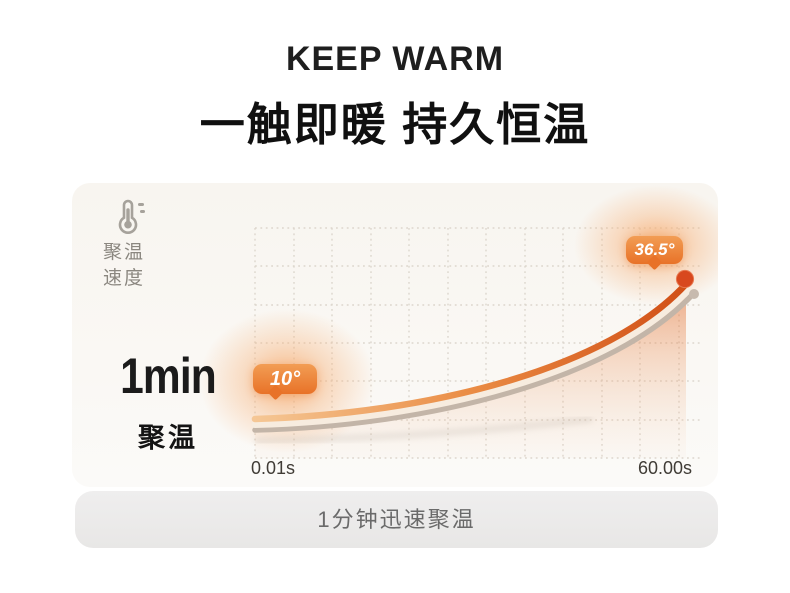 The image size is (790, 593). Describe the element at coordinates (685, 279) in the screenshot. I see `curve-endpoint-dot` at that location.